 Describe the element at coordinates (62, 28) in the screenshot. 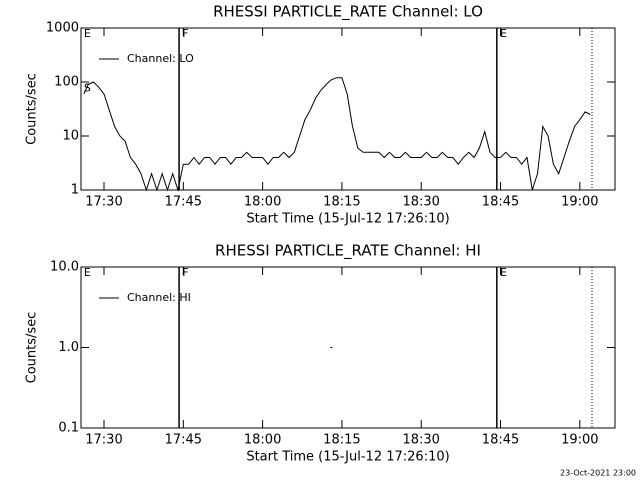

I see `y-tick-label: 1000` at that location.